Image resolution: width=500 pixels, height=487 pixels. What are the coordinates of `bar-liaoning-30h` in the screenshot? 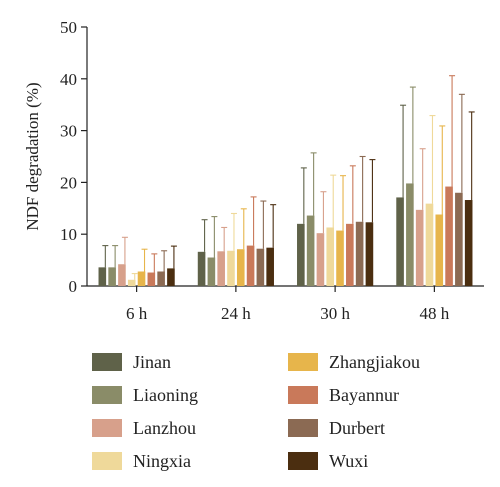 It's located at (310, 250).